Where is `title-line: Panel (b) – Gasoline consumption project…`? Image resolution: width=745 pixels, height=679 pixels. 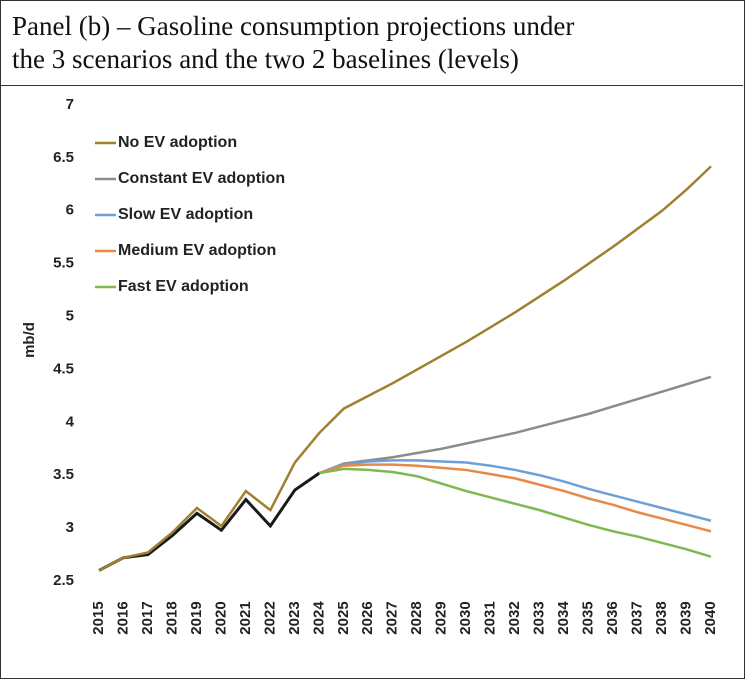 title-line: Panel (b) – Gasoline consumption project… is located at coordinates (293, 26).